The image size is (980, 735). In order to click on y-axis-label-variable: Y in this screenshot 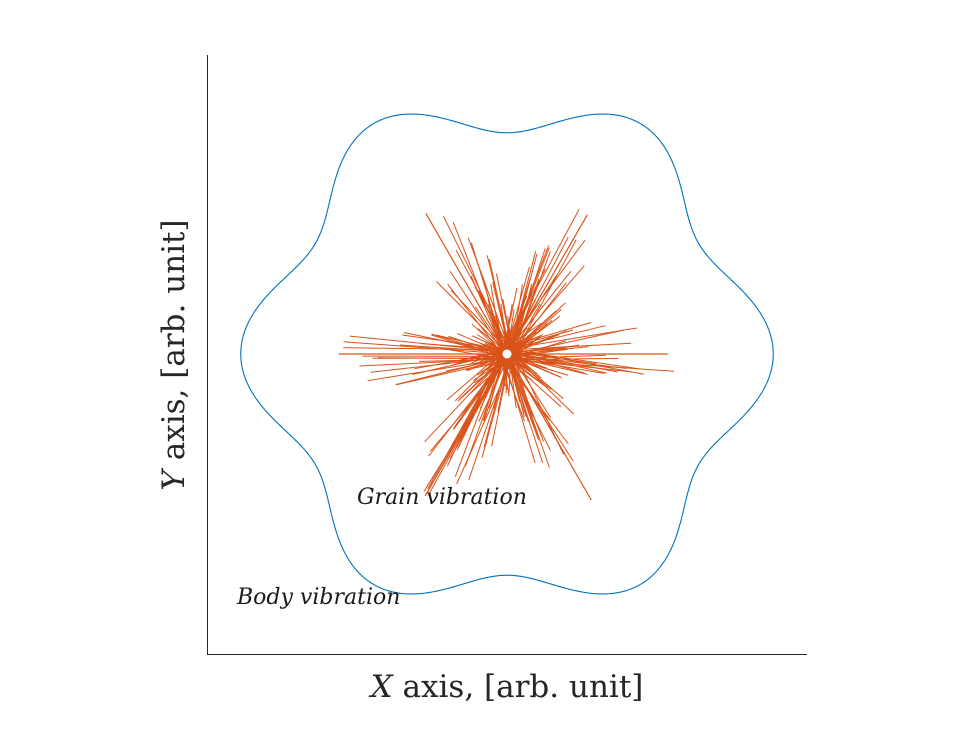, I will do `click(174, 479)`.